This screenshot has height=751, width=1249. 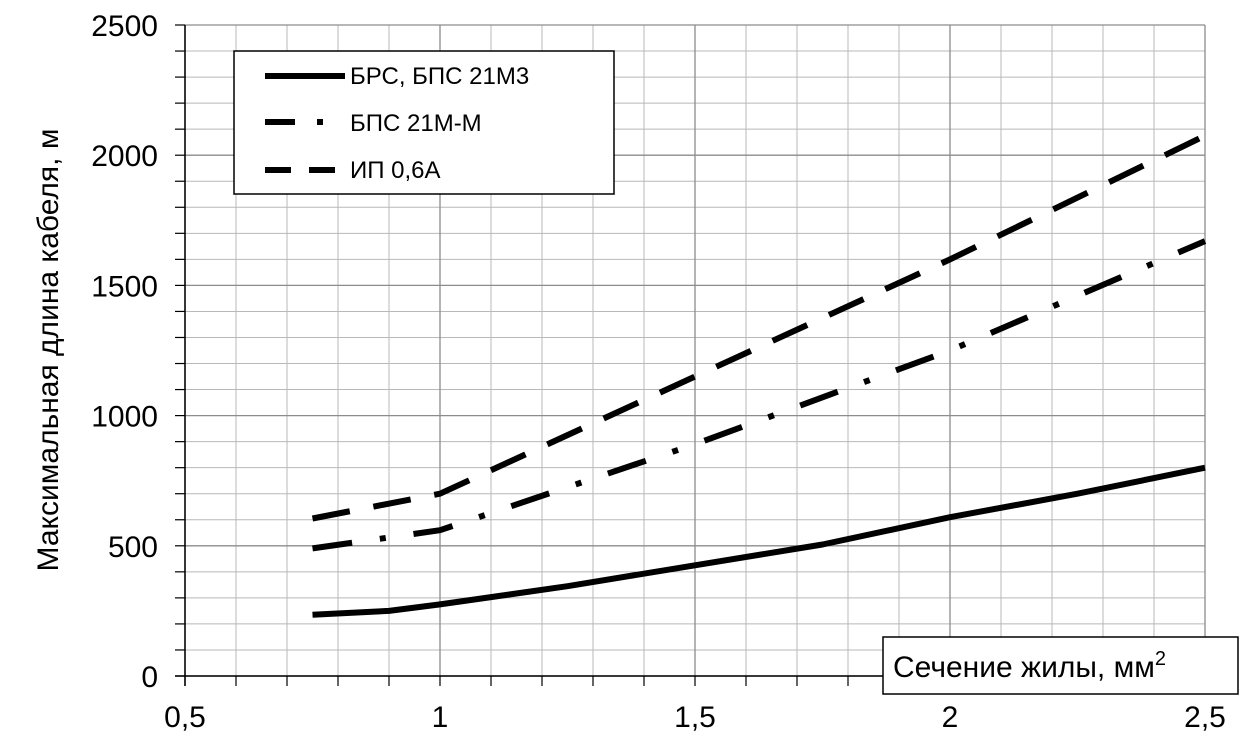 What do you see at coordinates (1160, 659) in the screenshot?
I see `x-axis-title-superscript: 2` at bounding box center [1160, 659].